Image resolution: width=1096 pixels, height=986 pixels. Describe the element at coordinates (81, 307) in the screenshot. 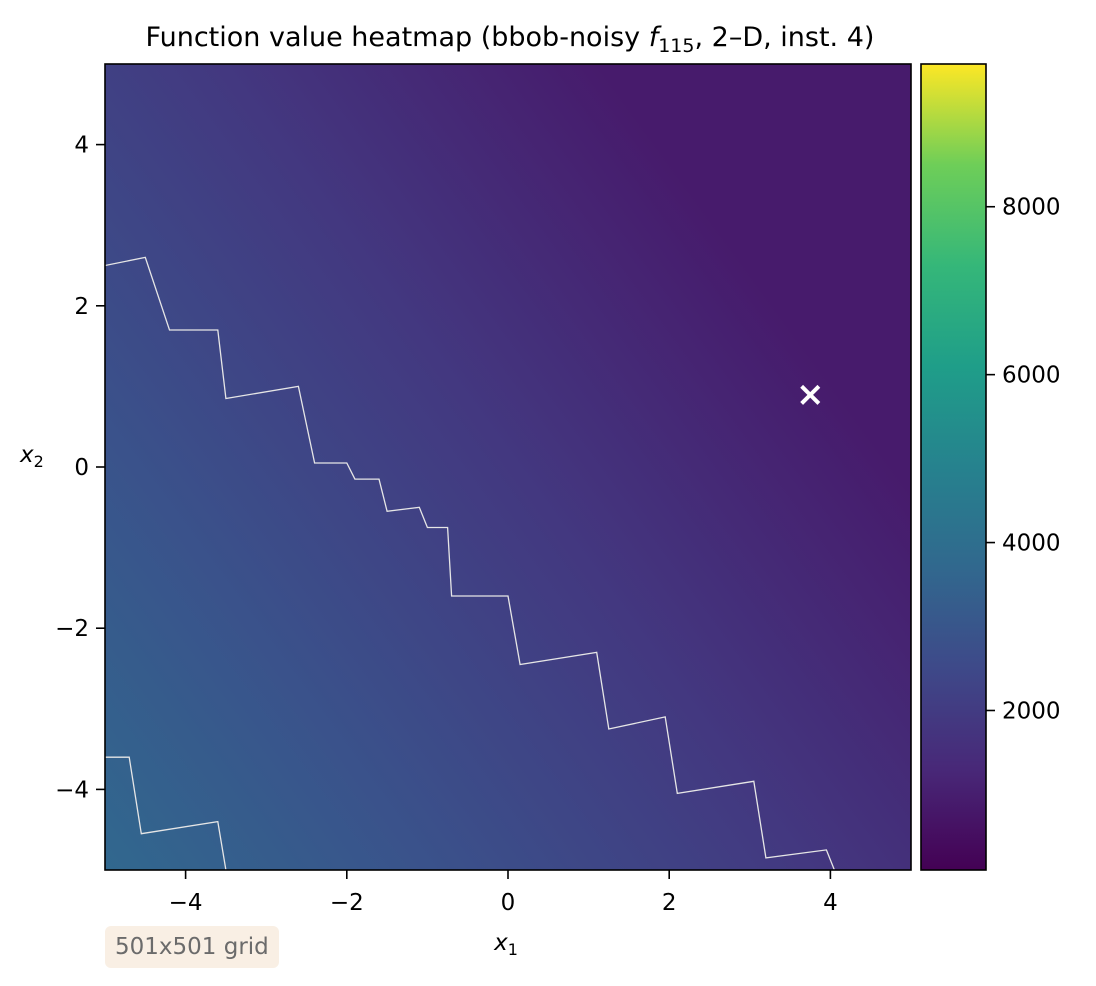

I see `y-tick-label: 2` at that location.